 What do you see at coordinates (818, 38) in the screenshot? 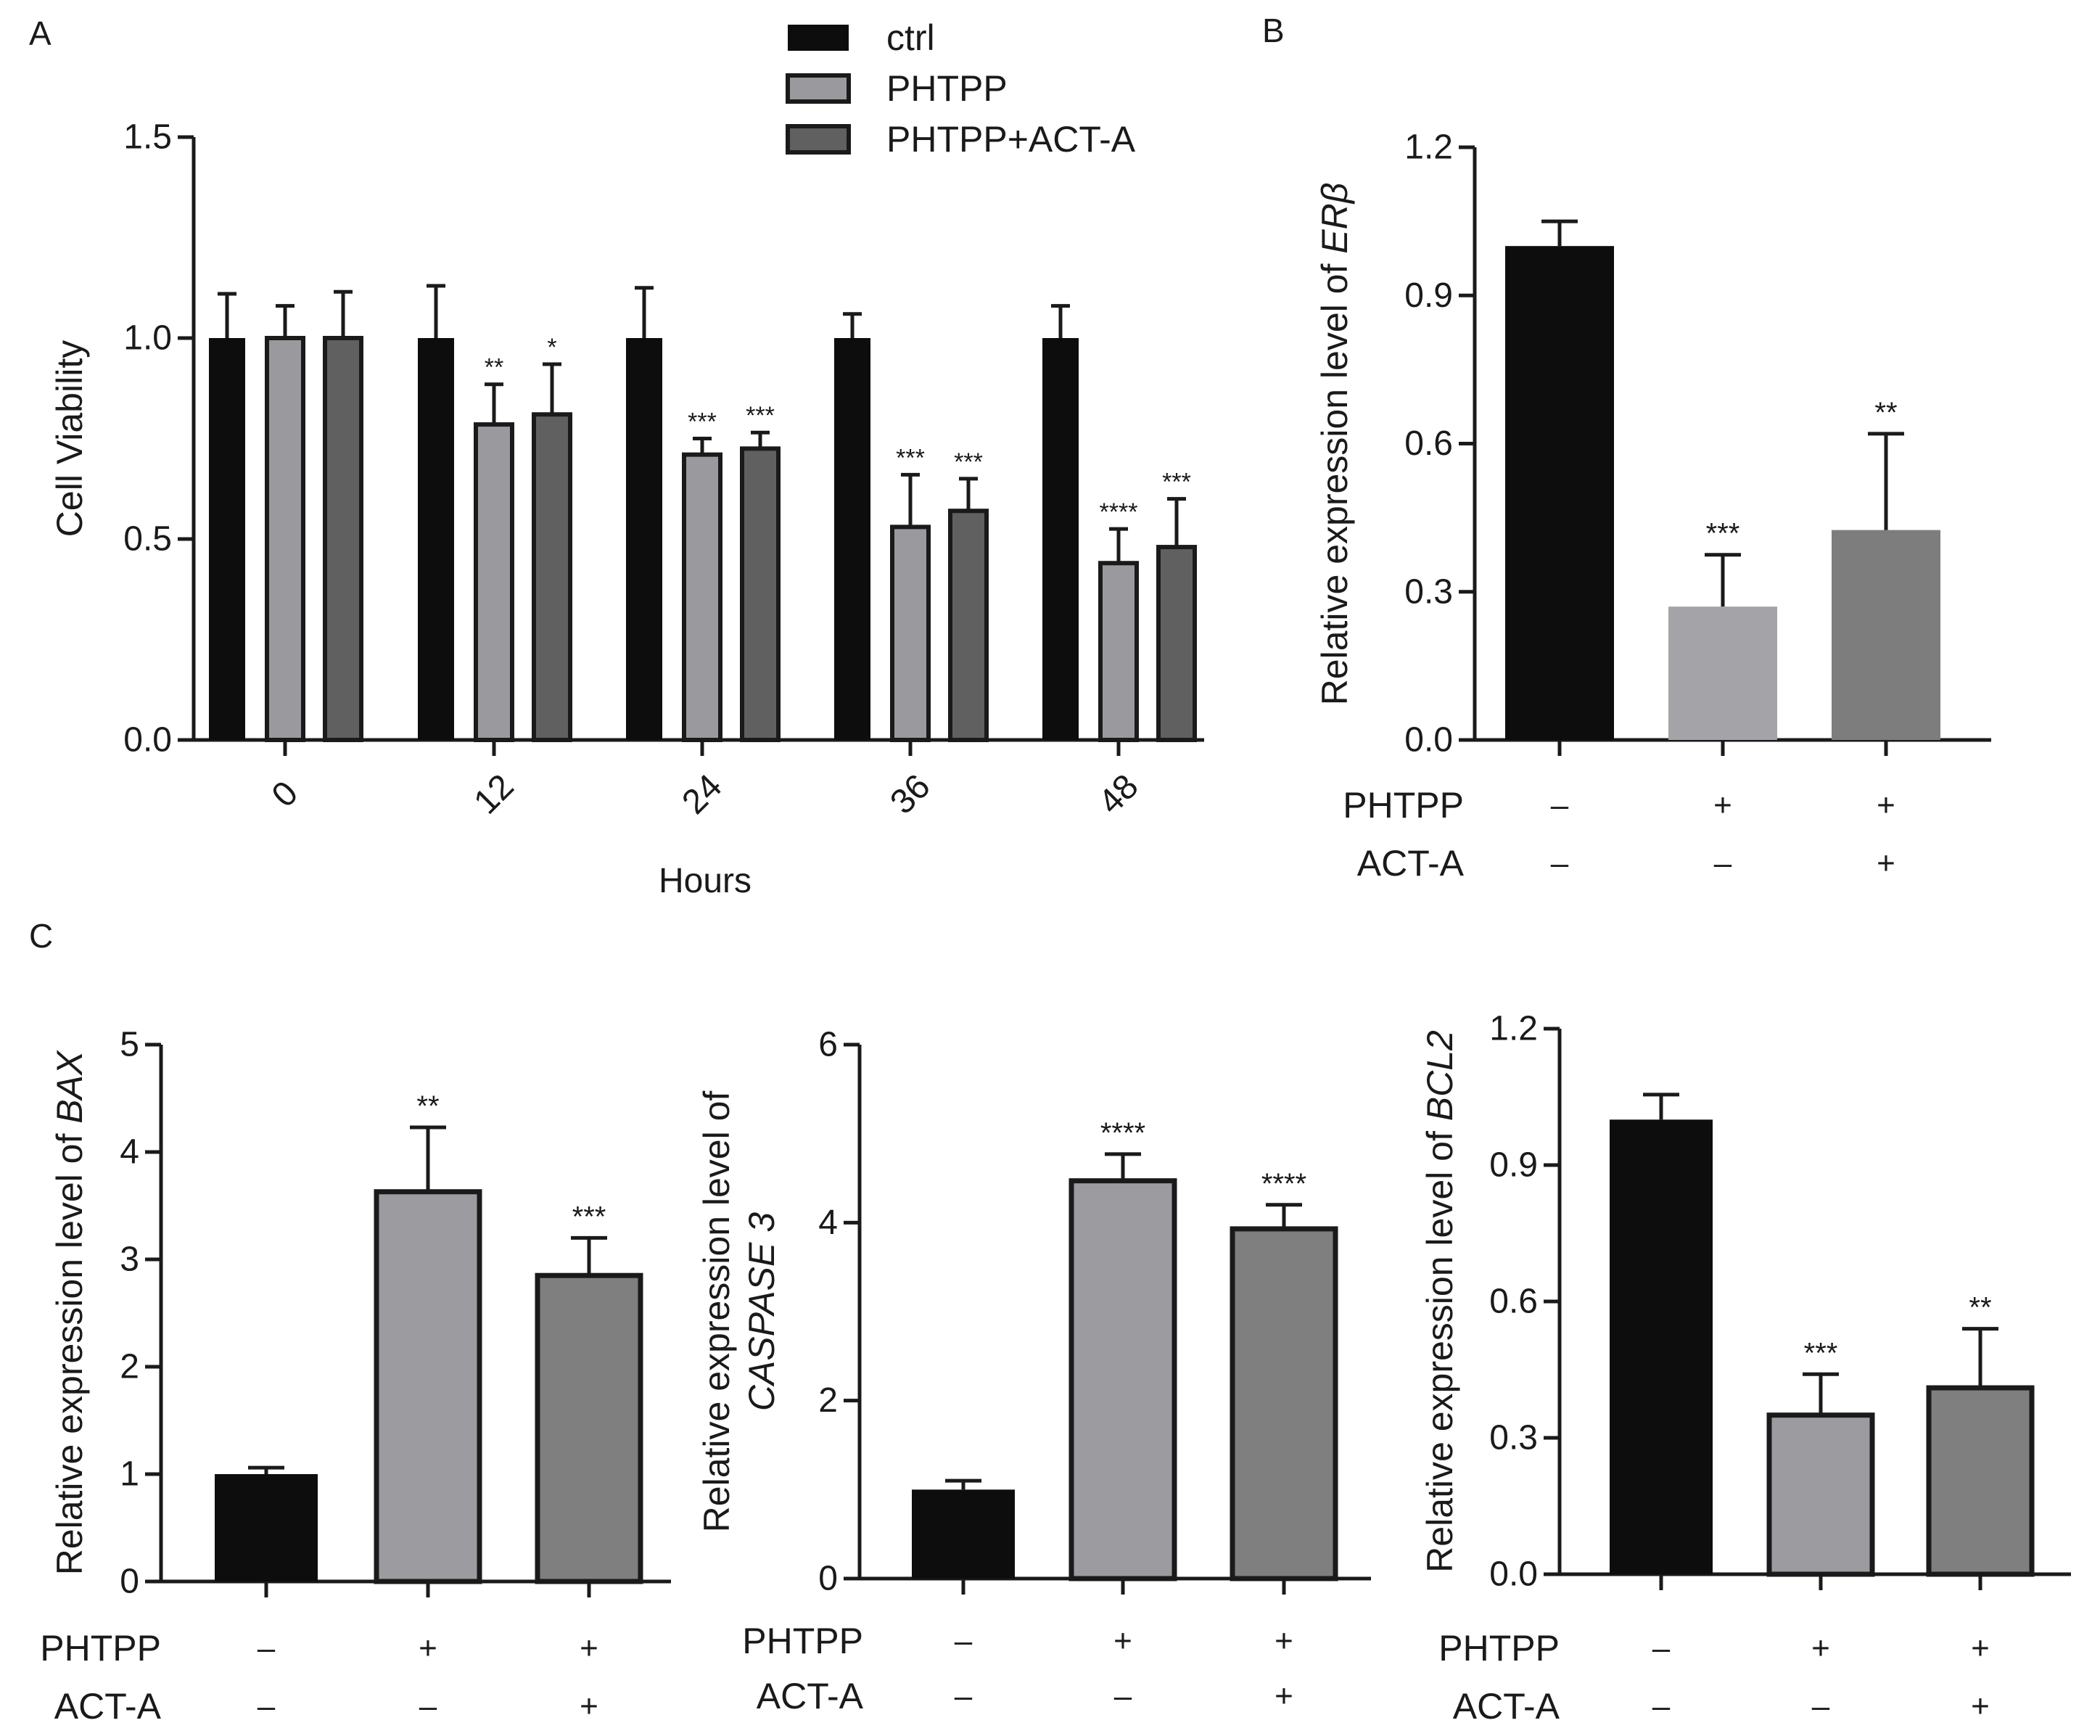
I see `legend-swatch` at bounding box center [818, 38].